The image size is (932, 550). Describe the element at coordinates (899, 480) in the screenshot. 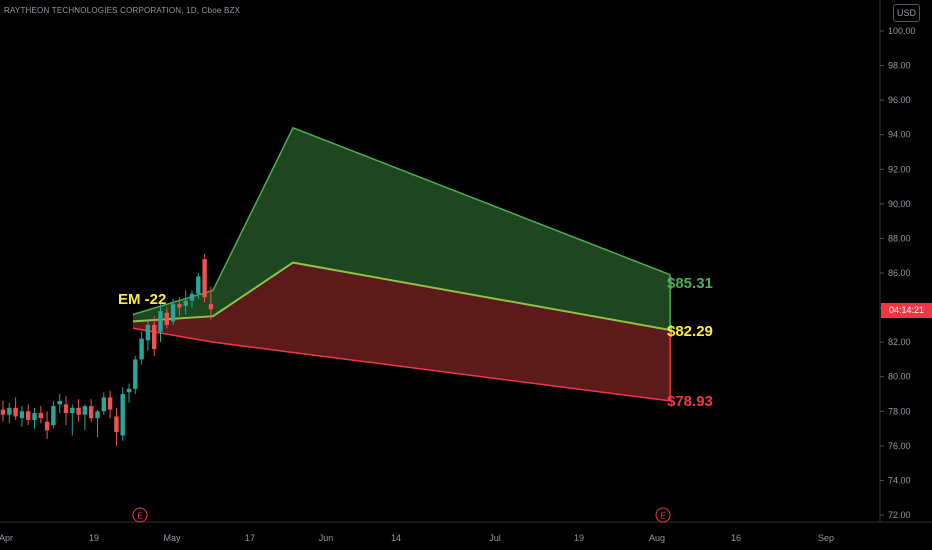

I see `price-tick-label: 74.00` at that location.